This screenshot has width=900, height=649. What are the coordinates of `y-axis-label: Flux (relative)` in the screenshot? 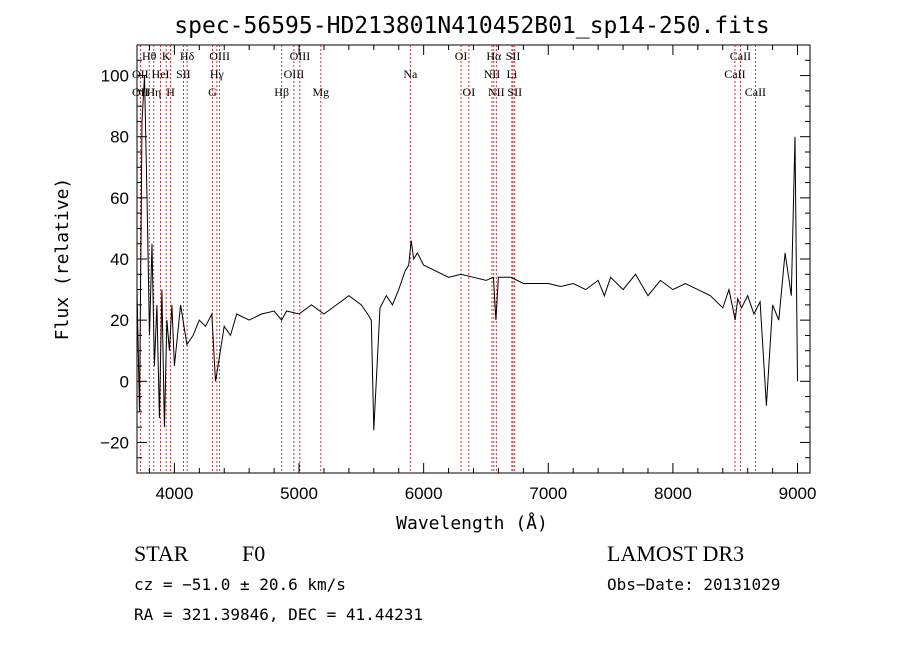 It's located at (62, 259).